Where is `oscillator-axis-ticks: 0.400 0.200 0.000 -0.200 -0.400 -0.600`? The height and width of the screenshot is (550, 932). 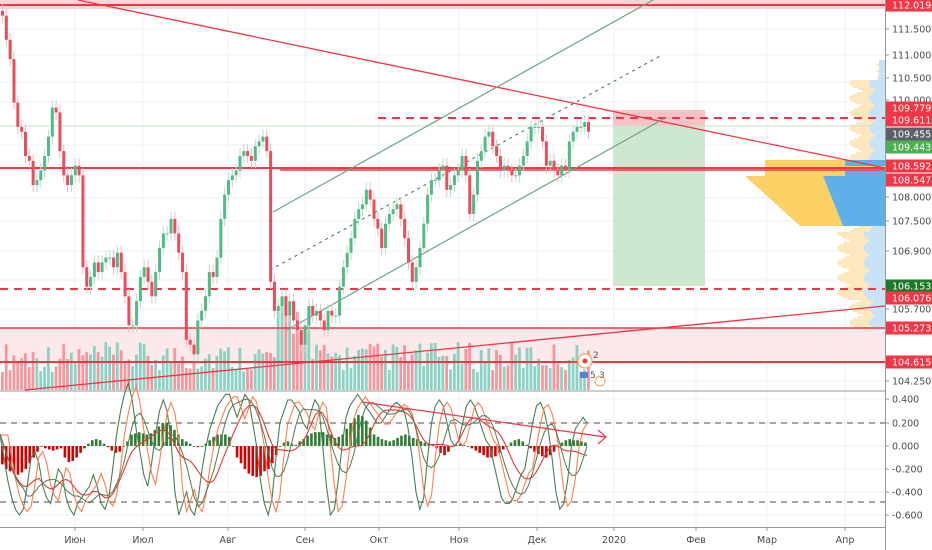 oscillator-axis-ticks: 0.400 0.200 0.000 -0.200 -0.400 -0.600 is located at coordinates (904, 458).